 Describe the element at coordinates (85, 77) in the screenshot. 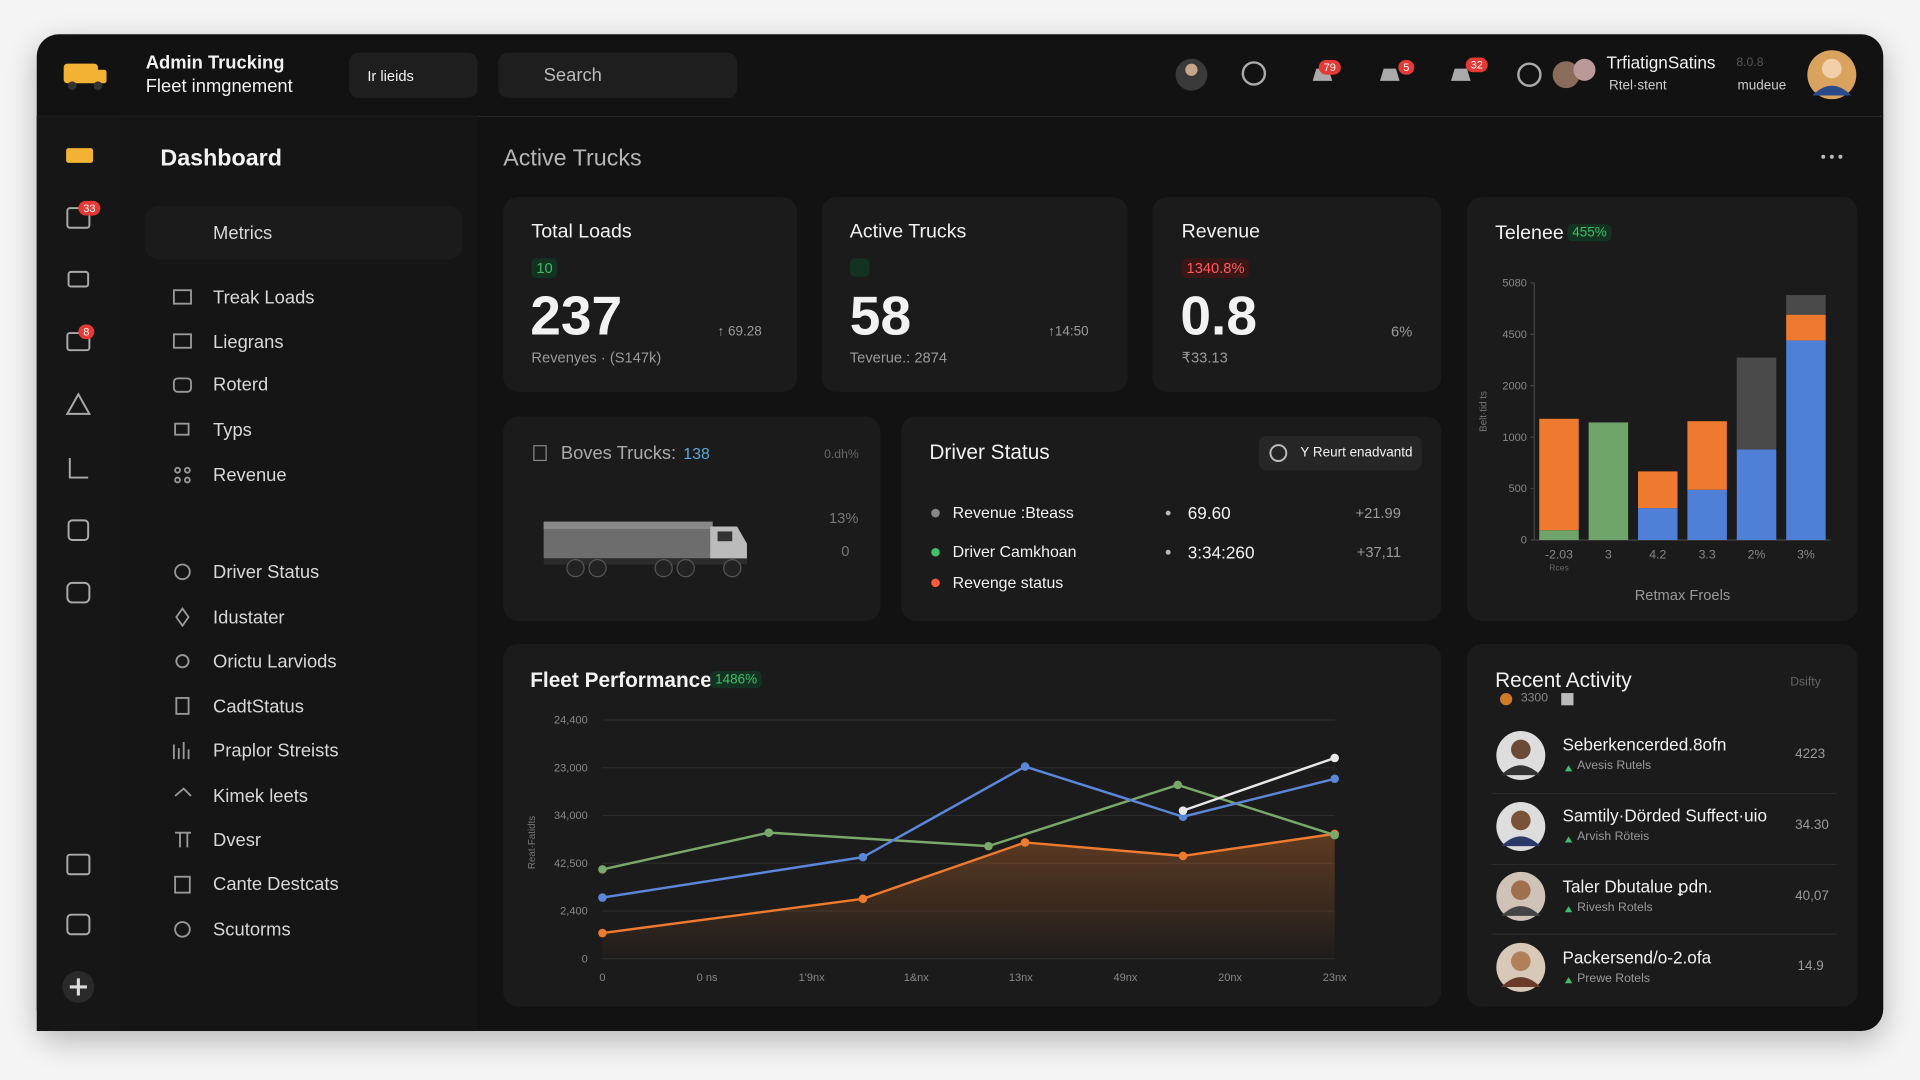

I see `logo` at that location.